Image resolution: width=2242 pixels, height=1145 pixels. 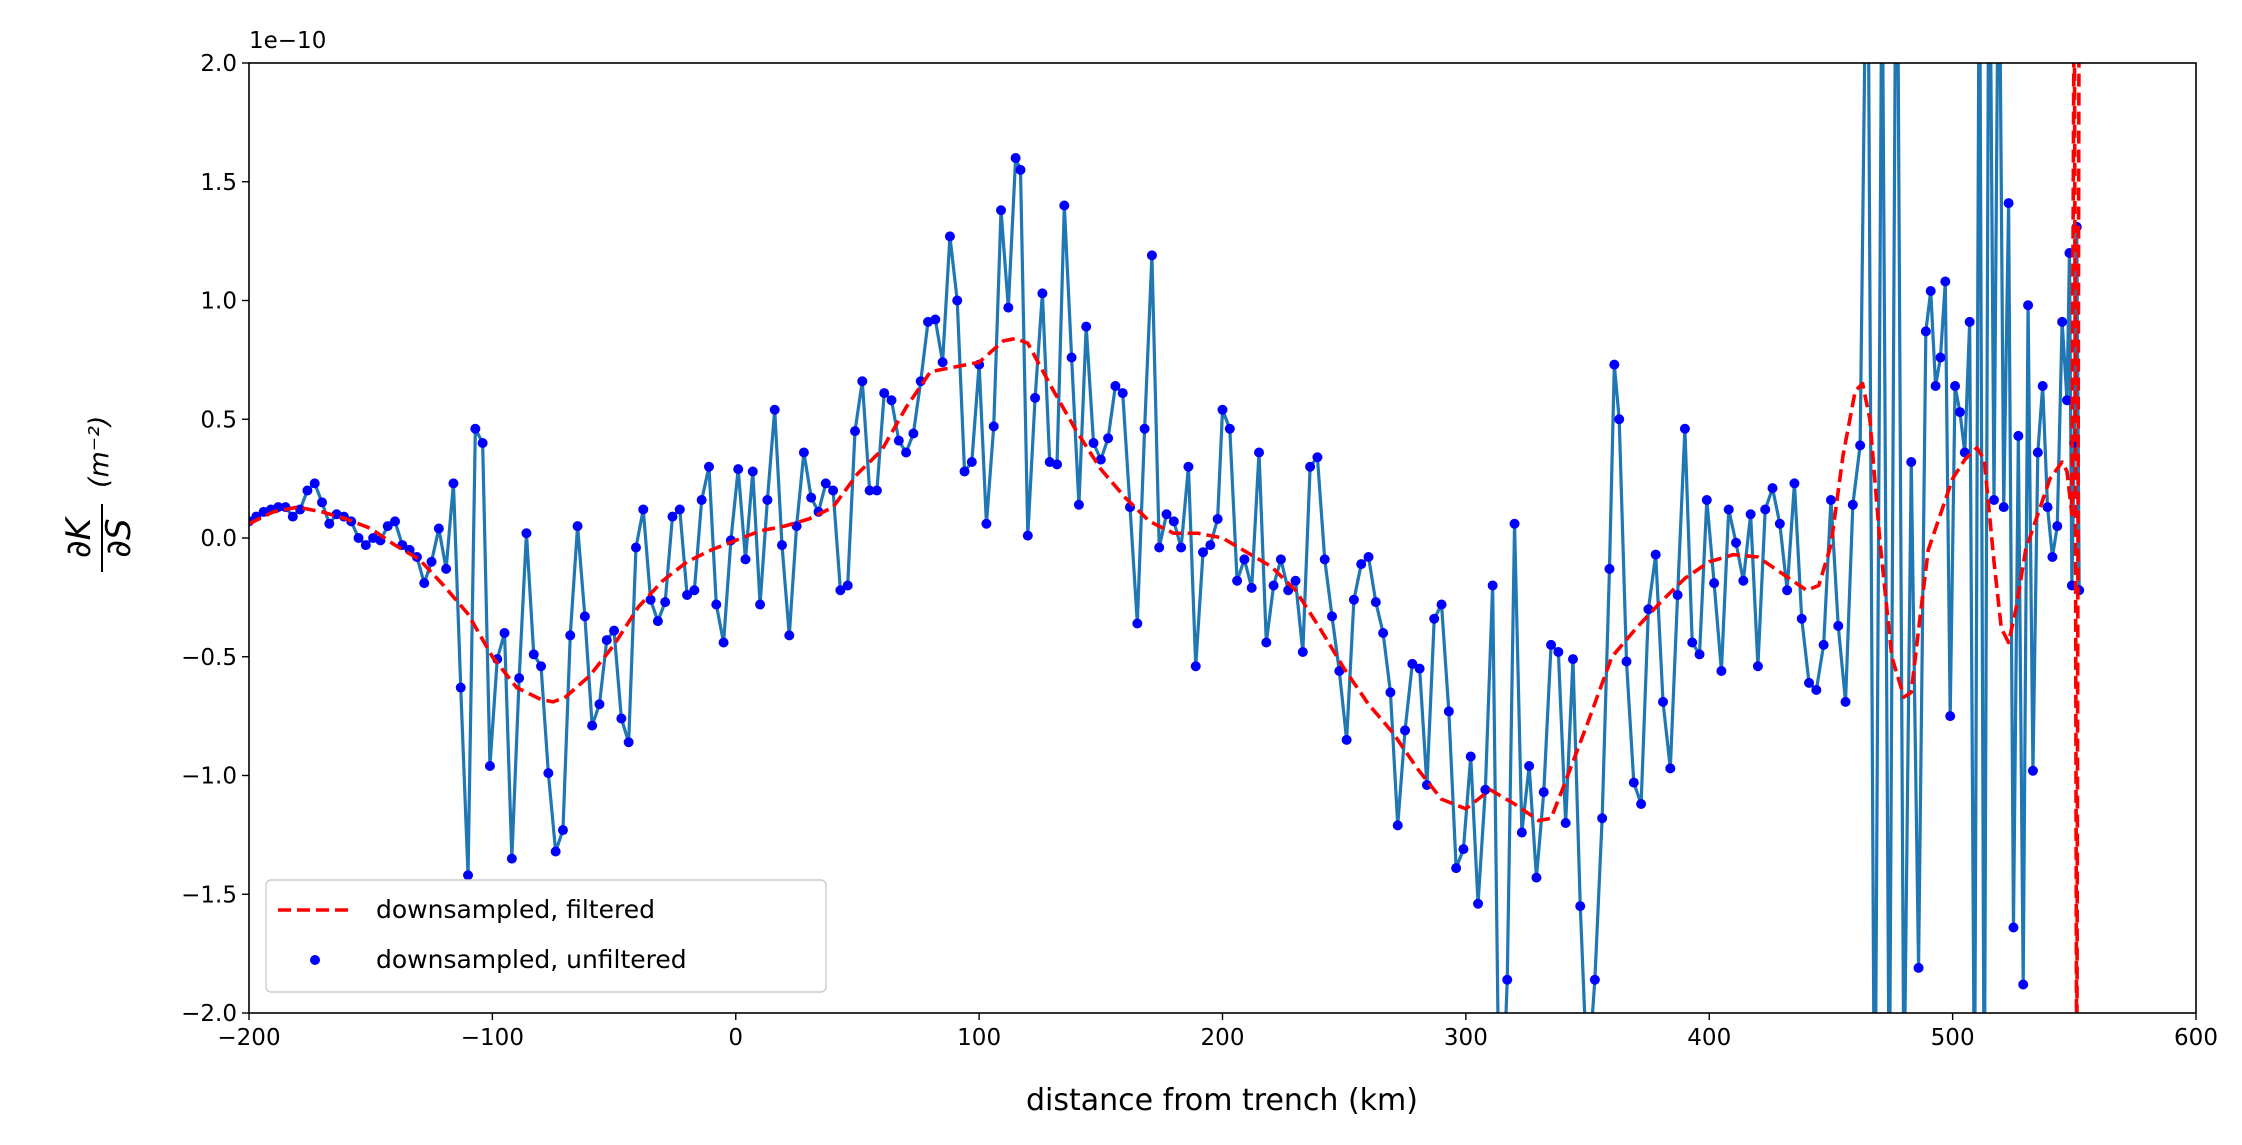 What do you see at coordinates (315, 960) in the screenshot?
I see `legend-marker` at bounding box center [315, 960].